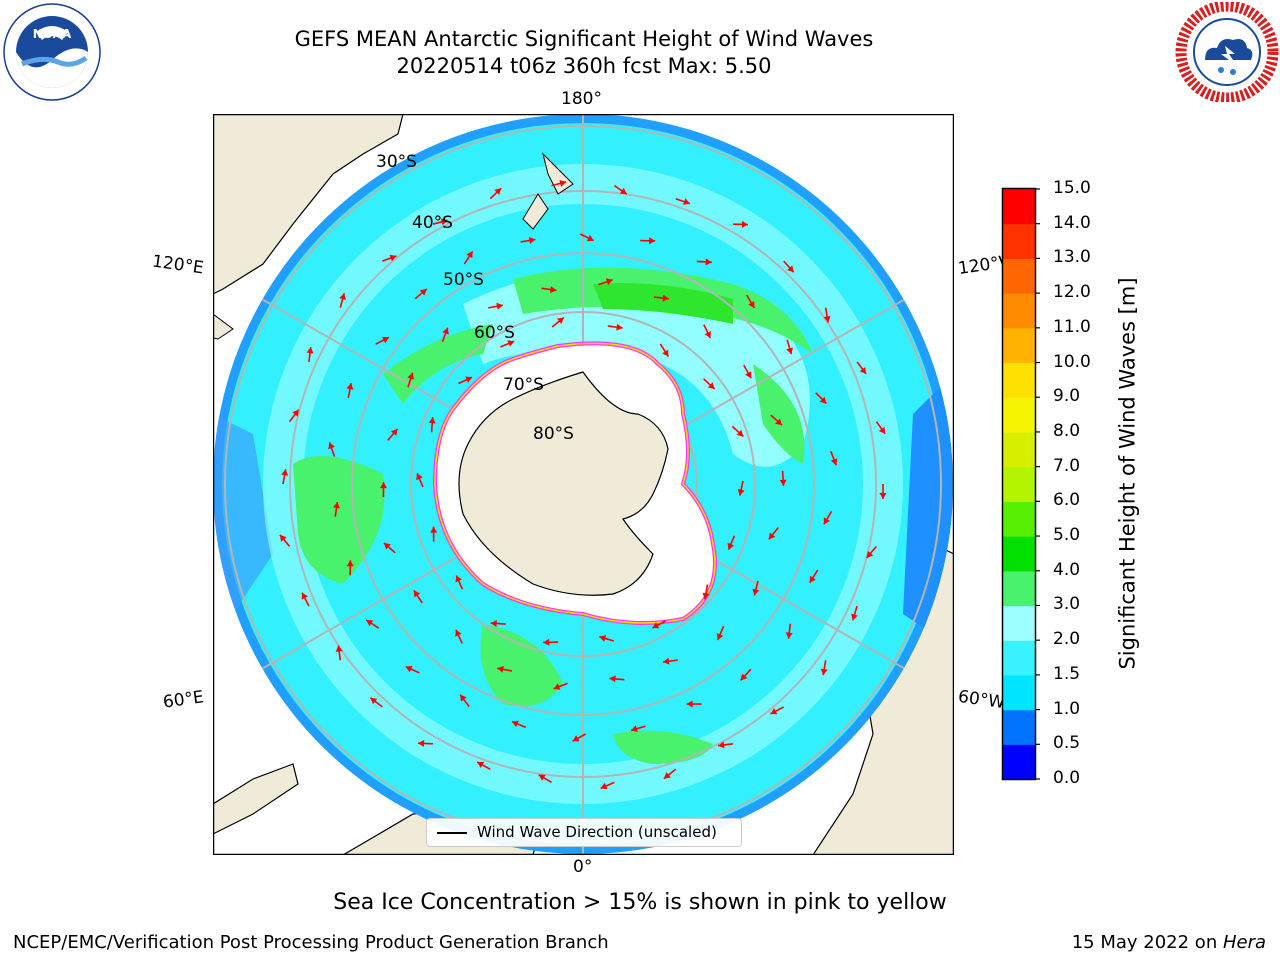 The width and height of the screenshot is (1280, 960). I want to click on colorbar-tick-label: 7.0, so click(1066, 466).